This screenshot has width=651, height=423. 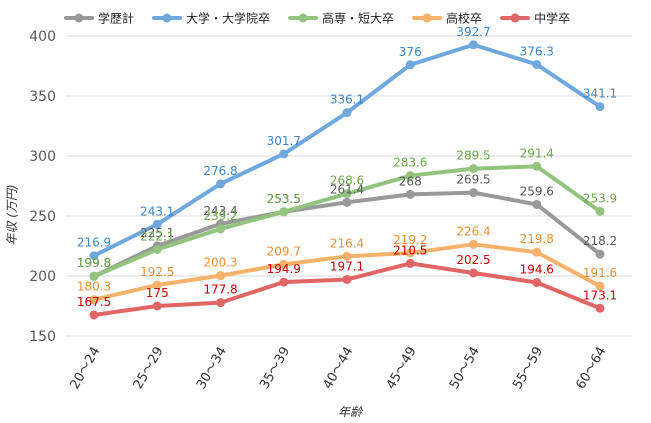 What do you see at coordinates (473, 32) in the screenshot?
I see `data-label: 392.7` at bounding box center [473, 32].